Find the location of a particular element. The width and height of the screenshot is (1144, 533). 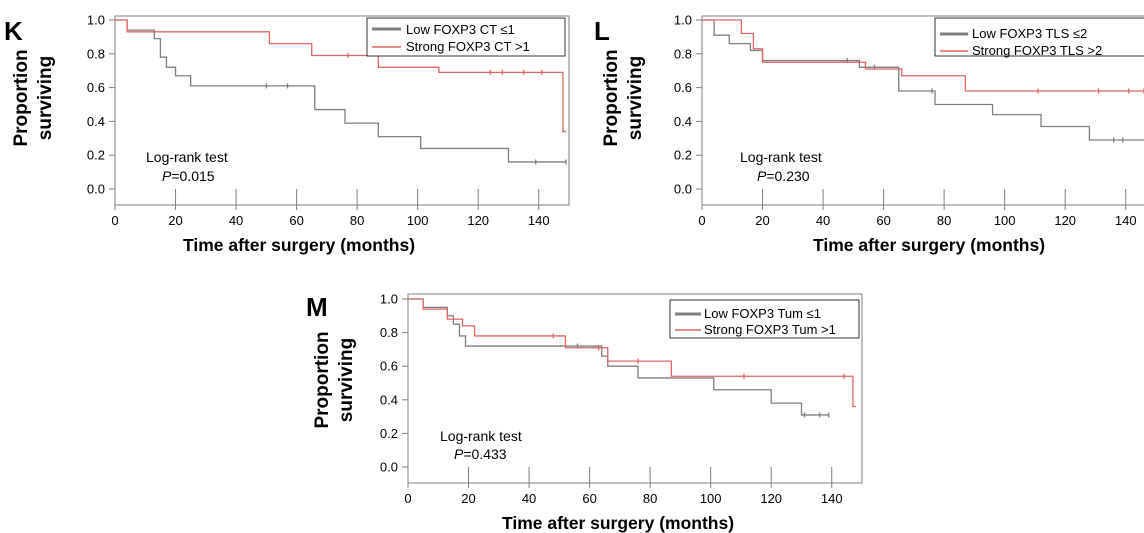

legend-entry-strong: Strong FOXP3 TLS >2 is located at coordinates (1037, 50).